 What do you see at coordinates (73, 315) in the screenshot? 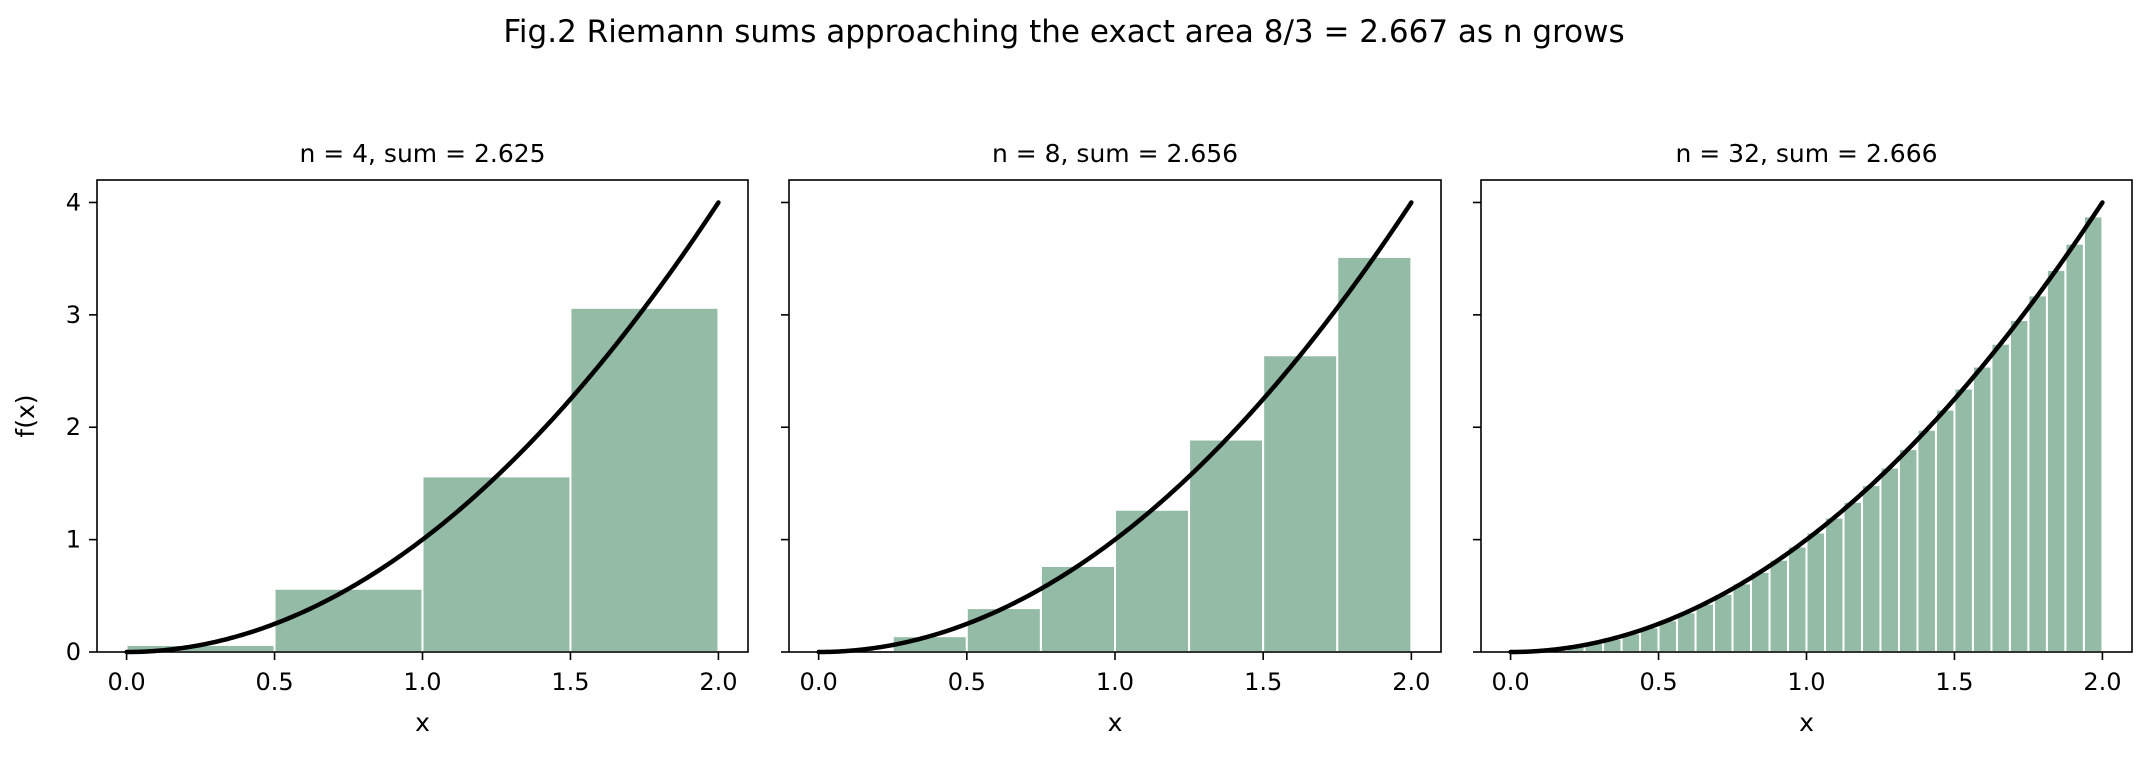
I see `y-tick-label: 3` at bounding box center [73, 315].